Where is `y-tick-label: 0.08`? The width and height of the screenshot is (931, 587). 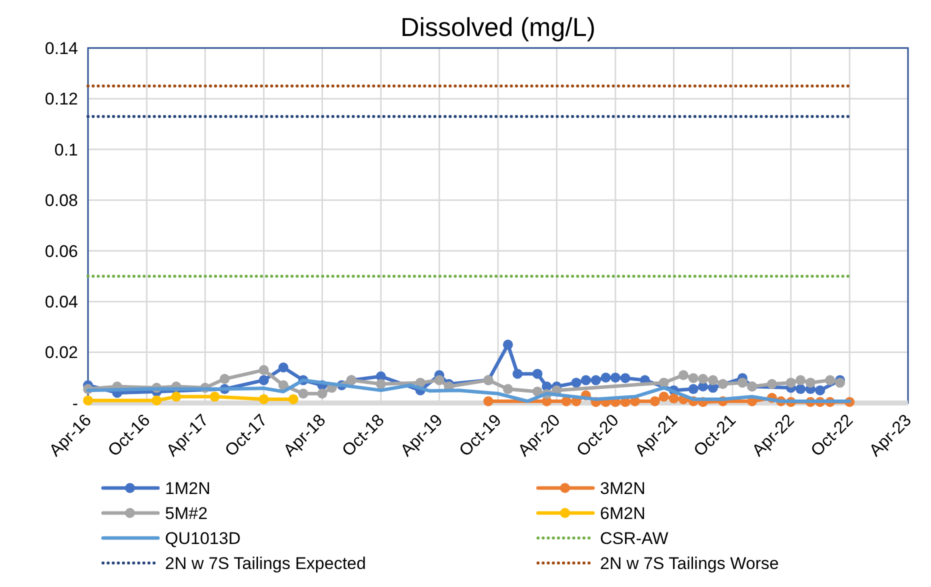
y-tick-label: 0.08 is located at coordinates (61, 200).